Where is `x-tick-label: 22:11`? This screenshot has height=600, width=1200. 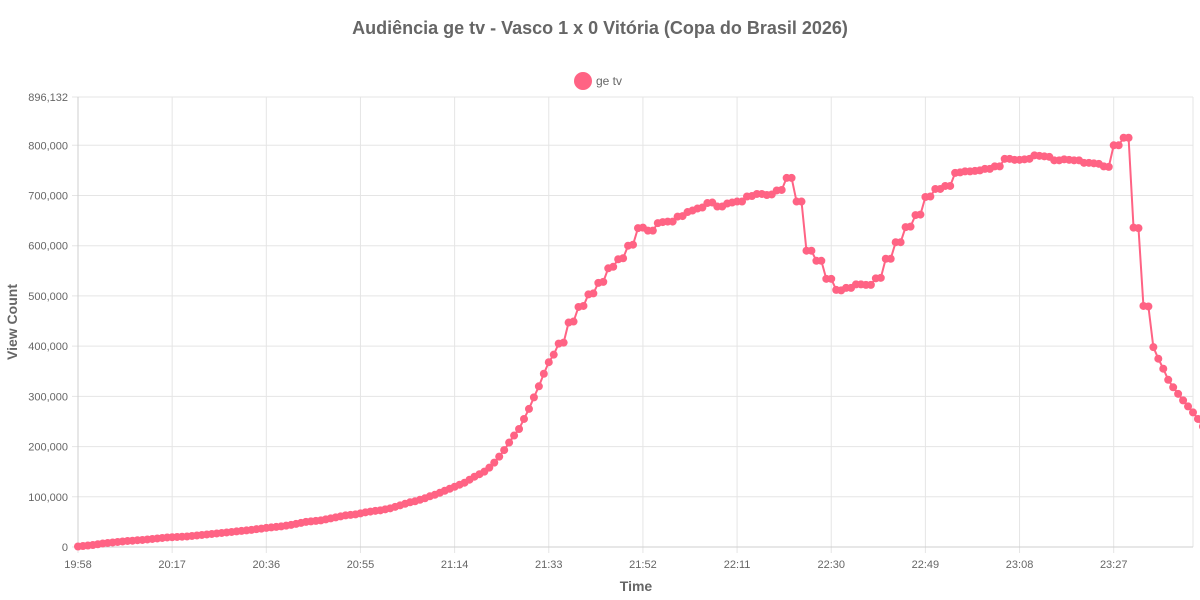
x-tick-label: 22:11 is located at coordinates (737, 565).